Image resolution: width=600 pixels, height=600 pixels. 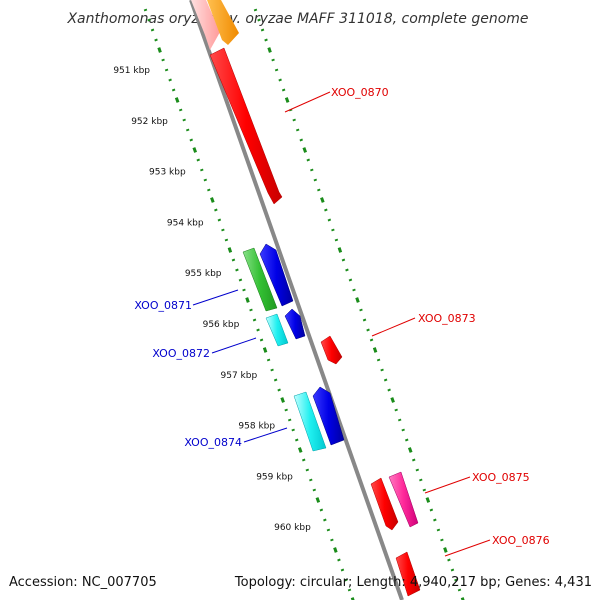 I want to click on gene-label-xoo0876: XOO_0876, so click(x=521, y=540).